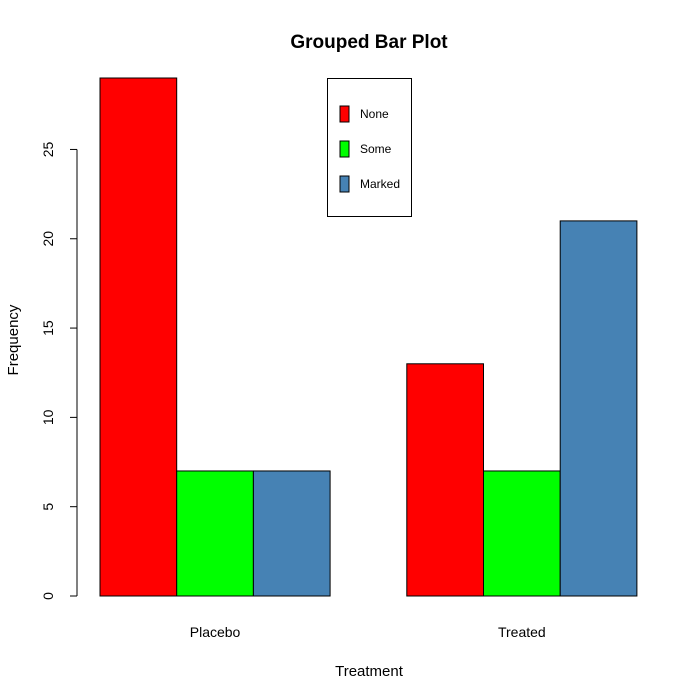 Image resolution: width=700 pixels, height=700 pixels. I want to click on bar-placebo-marked, so click(291, 533).